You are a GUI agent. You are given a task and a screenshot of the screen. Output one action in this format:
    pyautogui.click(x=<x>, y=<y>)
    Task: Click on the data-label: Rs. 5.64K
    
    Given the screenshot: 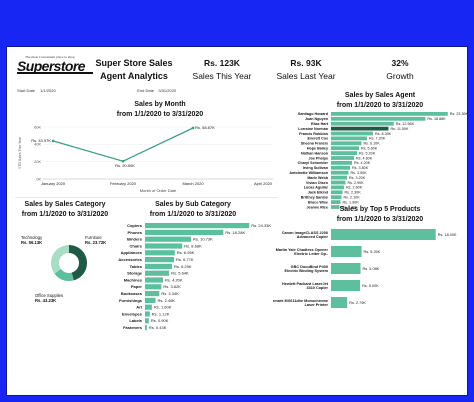 What is the action you would take?
    pyautogui.click(x=180, y=273)
    